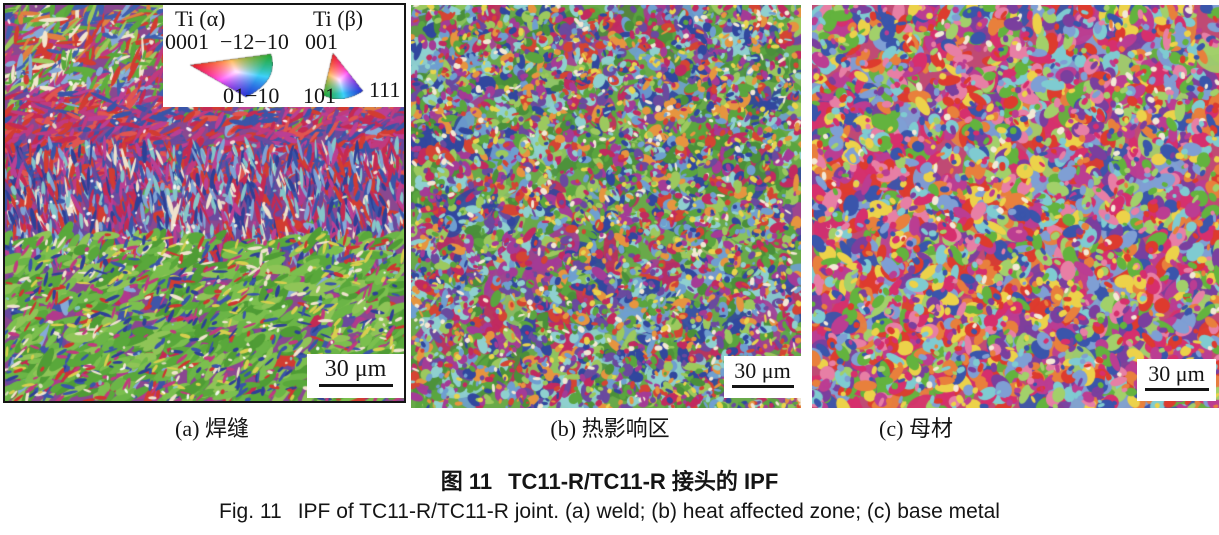  Describe the element at coordinates (343, 75) in the screenshot. I see `beta-ipf-triangle` at that location.